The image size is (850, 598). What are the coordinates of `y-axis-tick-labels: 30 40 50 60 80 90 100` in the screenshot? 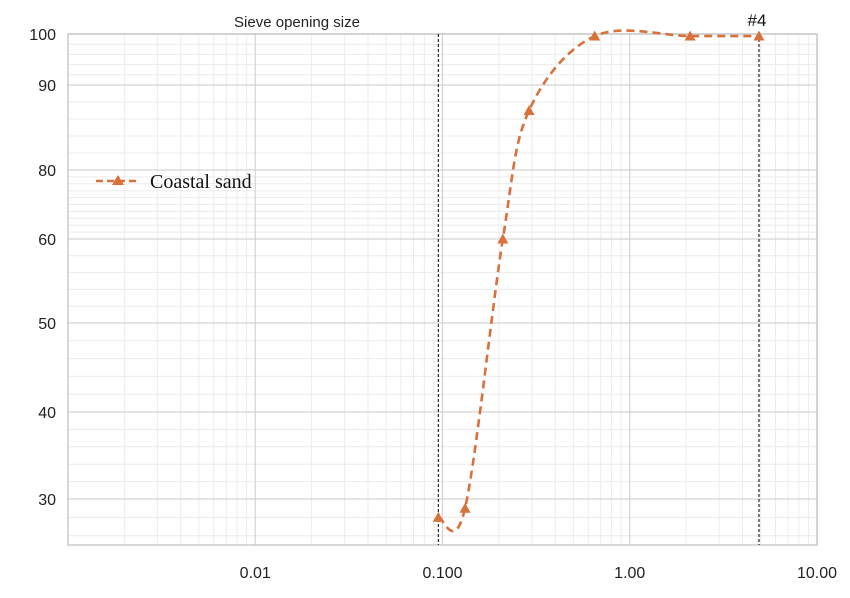 It's located at (42, 268).